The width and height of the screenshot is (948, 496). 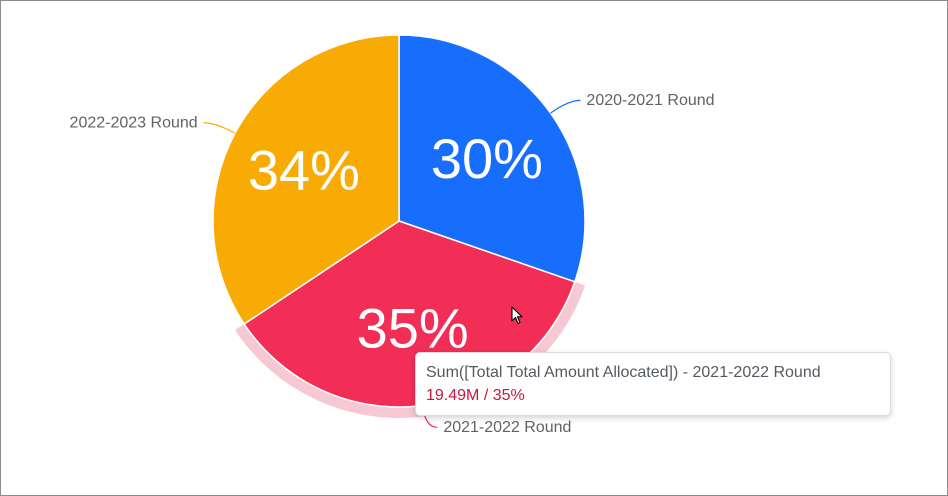 What do you see at coordinates (487, 158) in the screenshot?
I see `slice-percent-label: 30%` at bounding box center [487, 158].